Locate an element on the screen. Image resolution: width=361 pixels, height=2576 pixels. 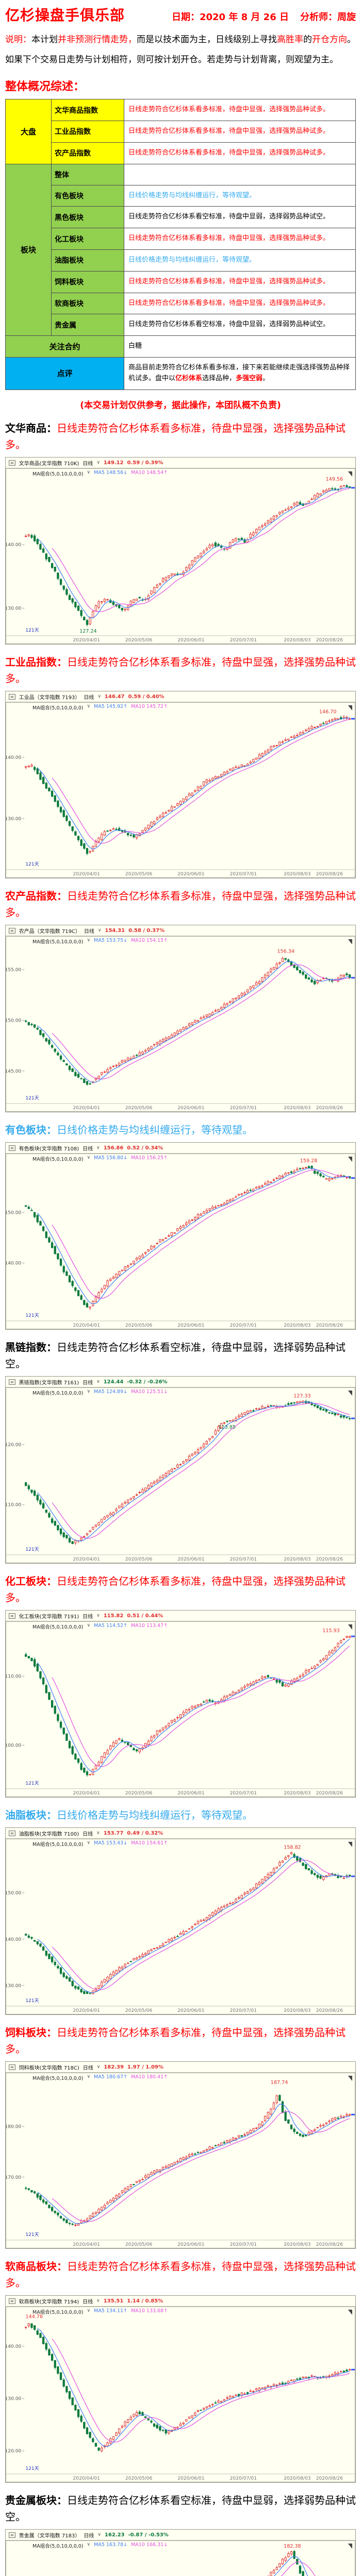
chart-symbol-label: 饲料板块(文华指数 718C) is located at coordinates (49, 2068).